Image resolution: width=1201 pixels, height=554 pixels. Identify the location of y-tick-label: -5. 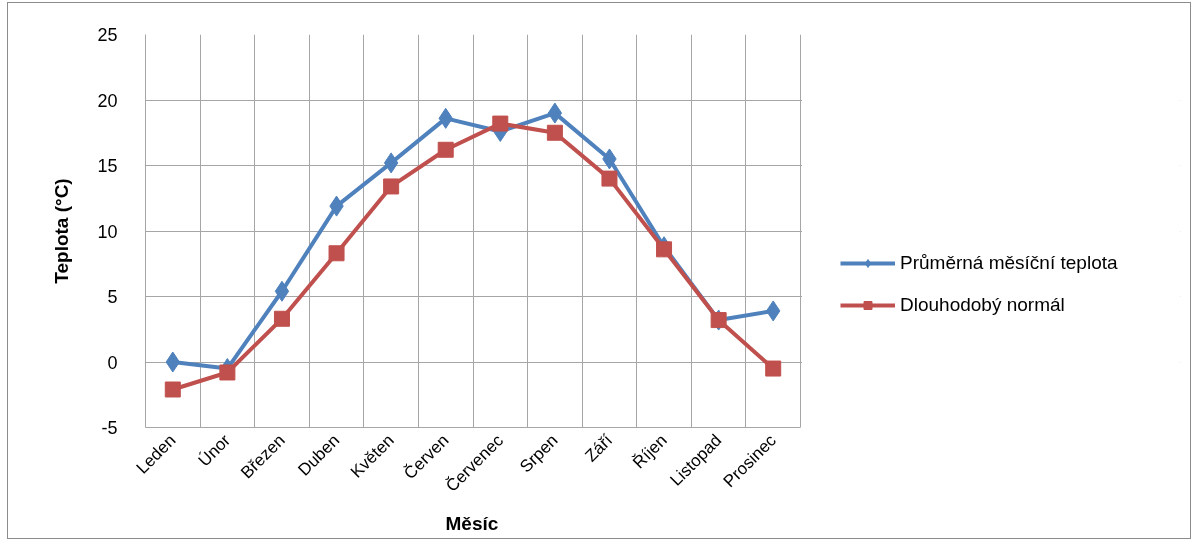
(109, 428).